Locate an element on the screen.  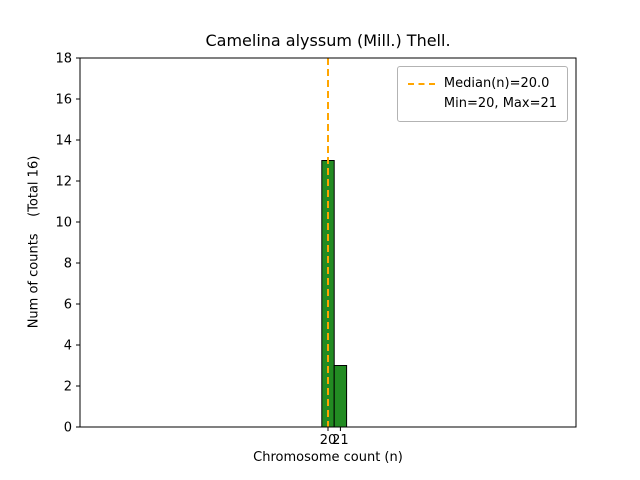
chart-title: Camelina alyssum (Mill.) Thell. is located at coordinates (328, 40).